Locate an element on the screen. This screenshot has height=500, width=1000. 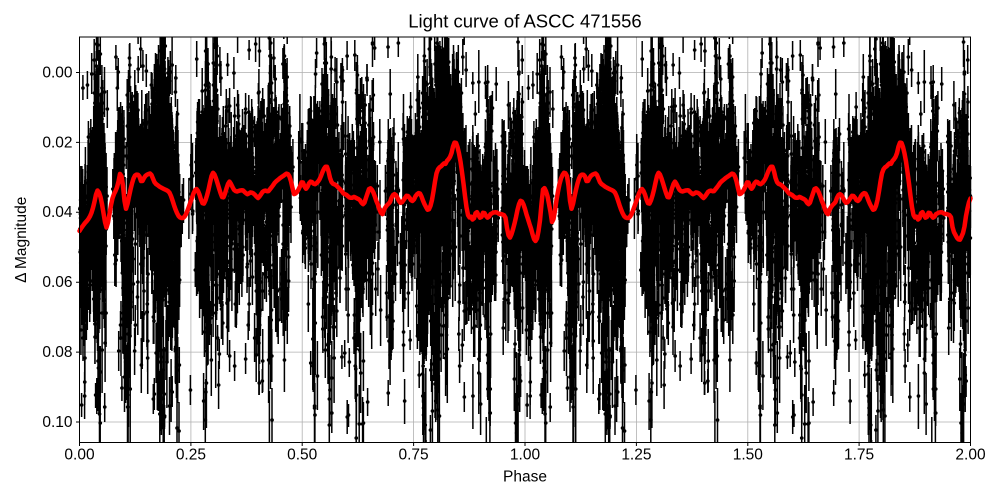
svg-text: 1.00 is located at coordinates (525, 455).